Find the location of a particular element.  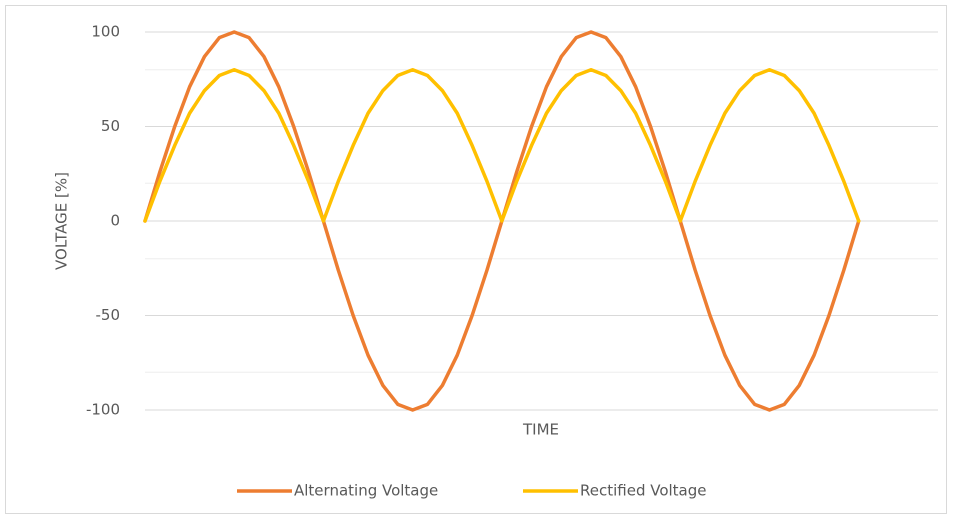

y-tick-label: 50 is located at coordinates (110, 126).